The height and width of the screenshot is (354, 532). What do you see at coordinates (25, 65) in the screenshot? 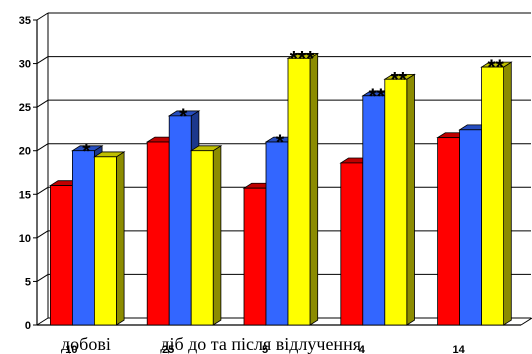
I see `y-tick-label: 30` at bounding box center [25, 65].